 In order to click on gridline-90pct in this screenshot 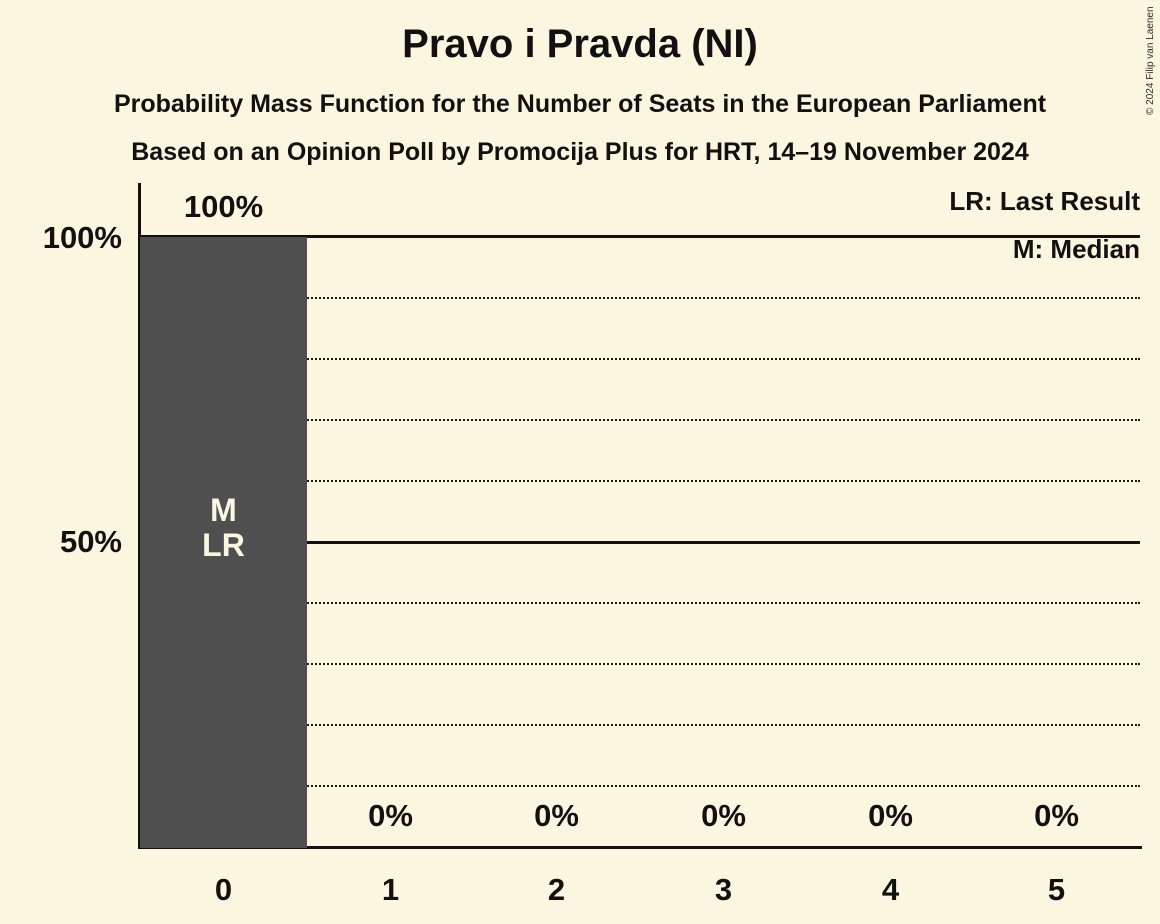, I will do `click(640, 298)`.